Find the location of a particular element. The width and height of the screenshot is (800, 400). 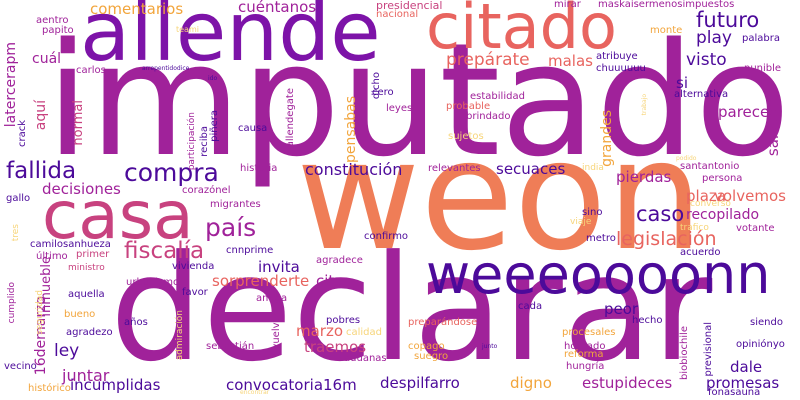

cloud-word: podido is located at coordinates (686, 158).